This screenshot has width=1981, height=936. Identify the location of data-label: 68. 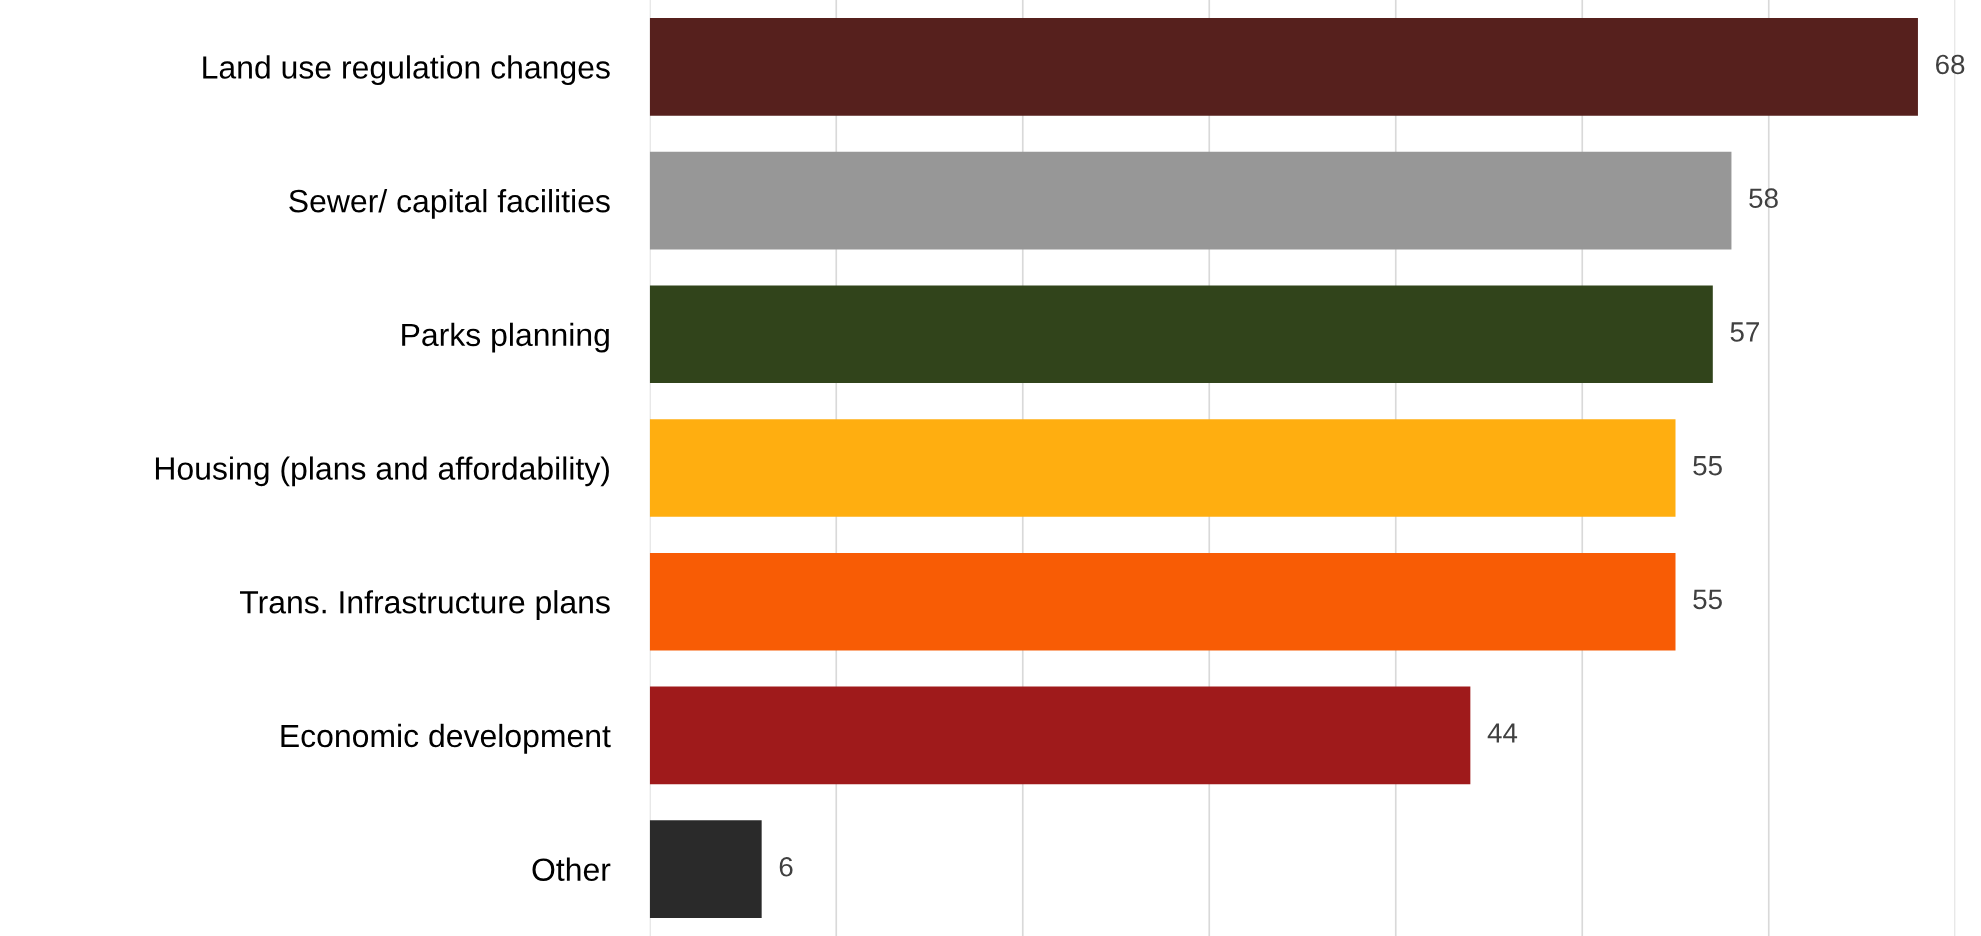
(1950, 64).